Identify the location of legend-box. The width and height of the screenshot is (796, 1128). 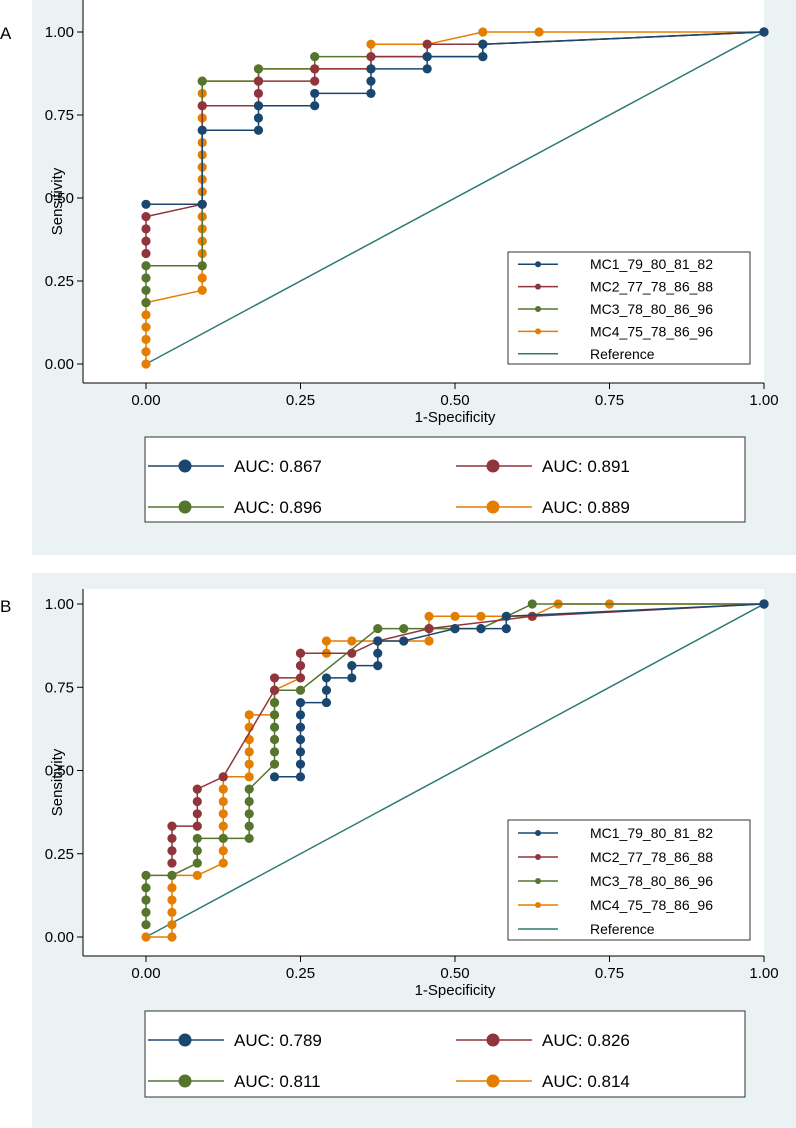
(629, 308).